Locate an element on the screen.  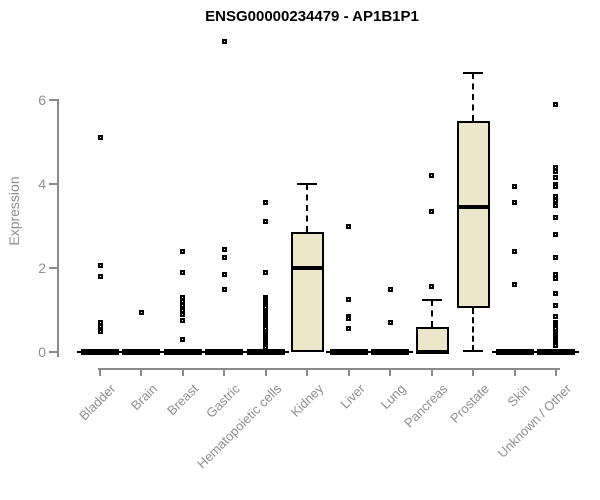
upper-whisker-cap-pancreas is located at coordinates (431, 299).